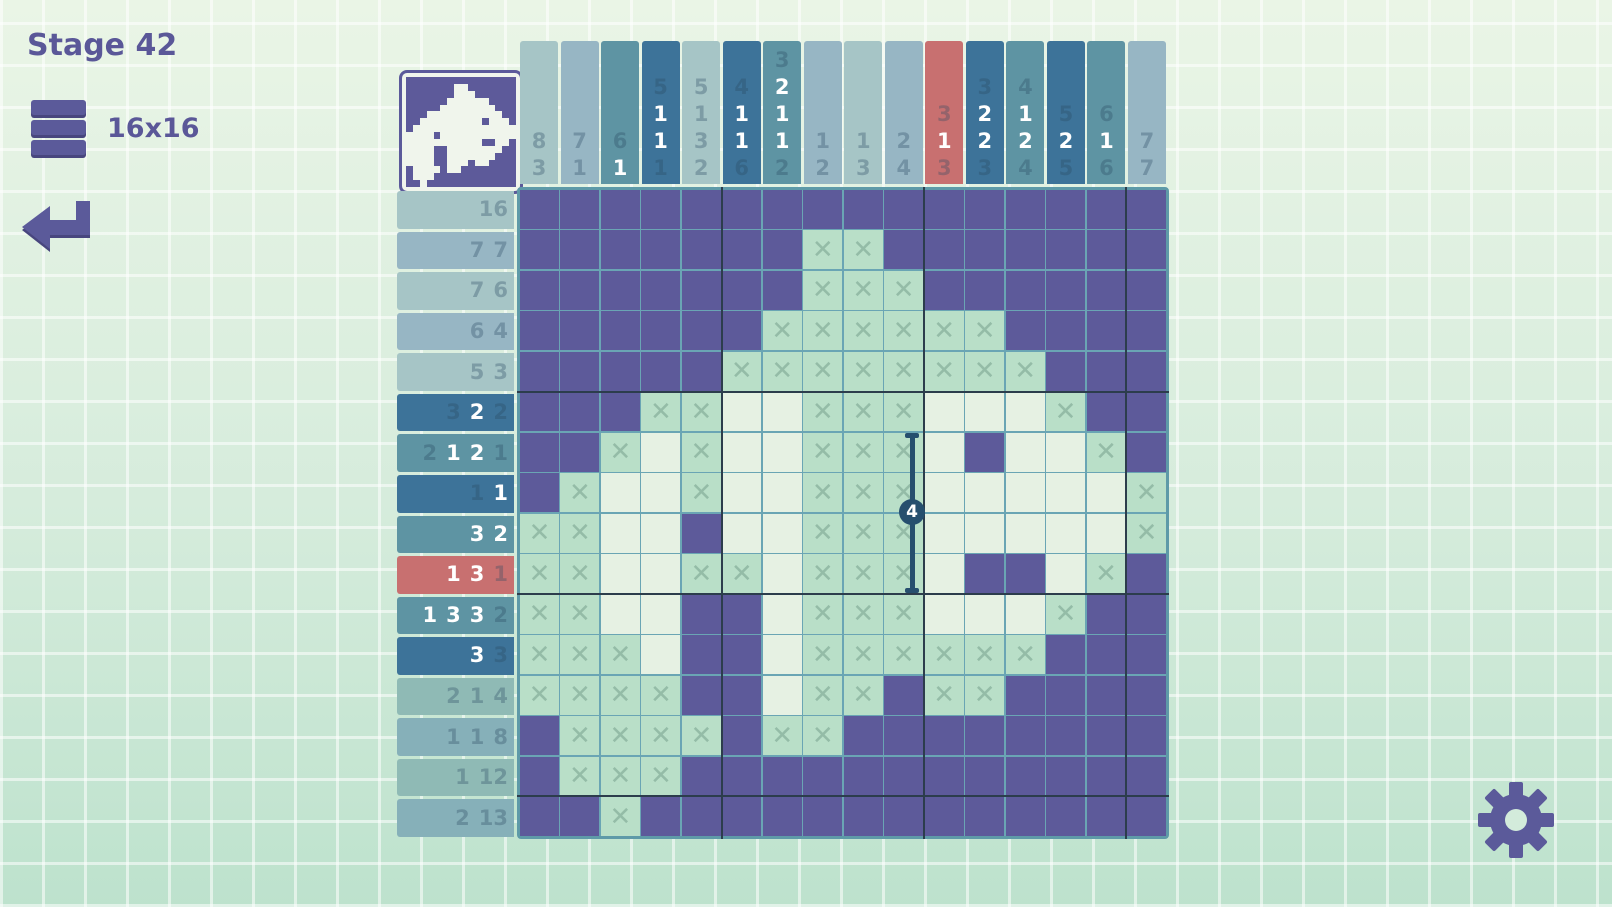  Describe the element at coordinates (1065, 112) in the screenshot. I see `column-clue-14: 5 2 5` at that location.